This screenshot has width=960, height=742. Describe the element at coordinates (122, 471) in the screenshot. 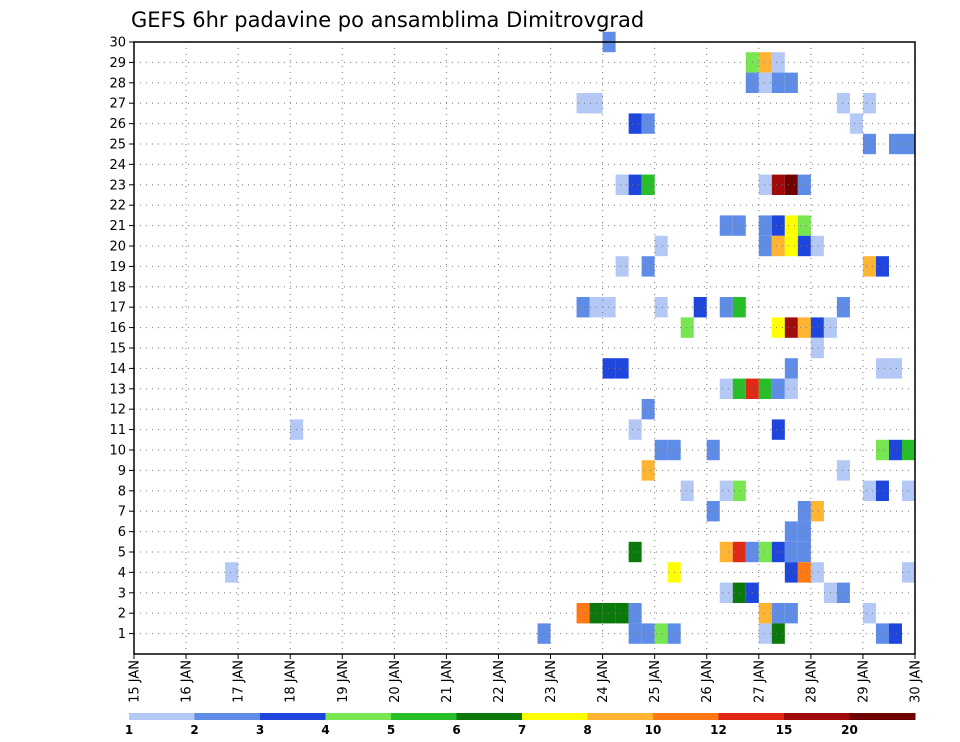

I see `y-tick-label: 9` at that location.